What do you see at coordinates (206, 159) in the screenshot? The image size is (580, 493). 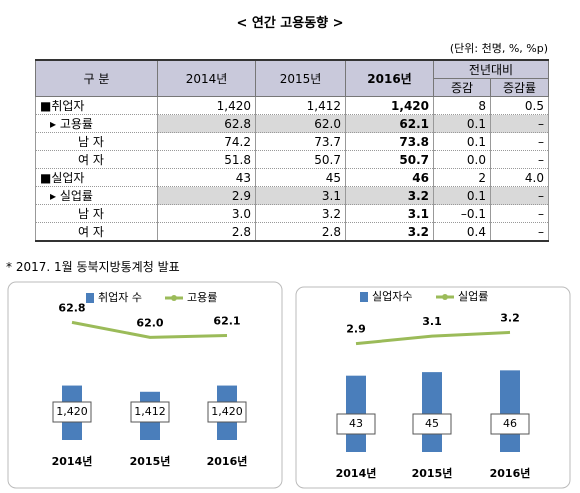 I see `table-cell: 51.8` at bounding box center [206, 159].